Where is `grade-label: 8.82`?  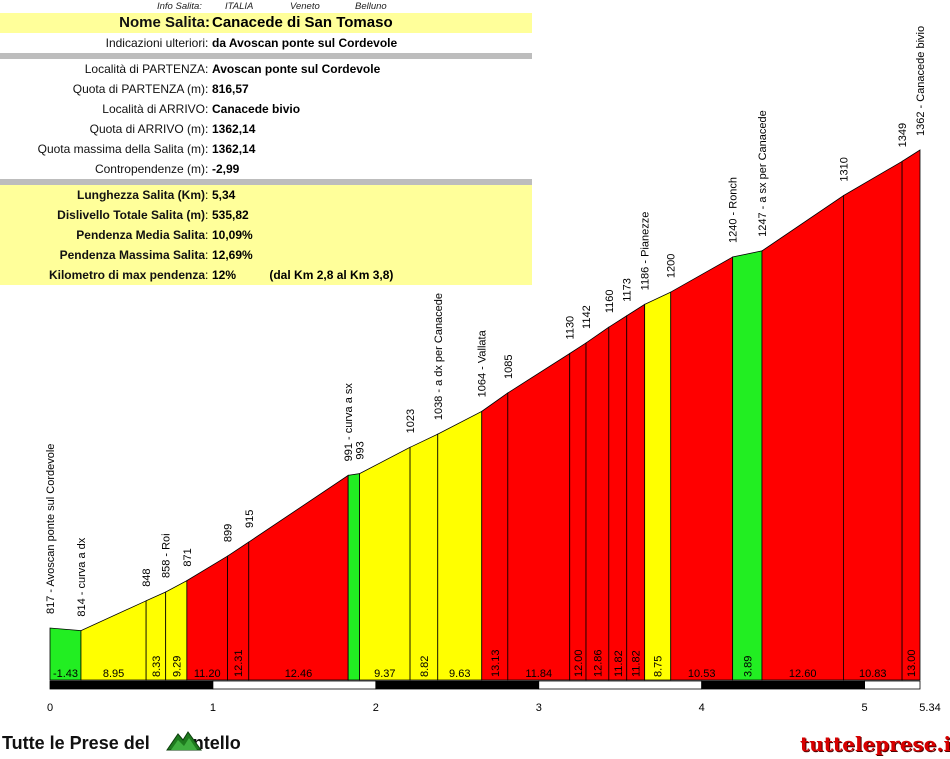 grade-label: 8.82 is located at coordinates (425, 666).